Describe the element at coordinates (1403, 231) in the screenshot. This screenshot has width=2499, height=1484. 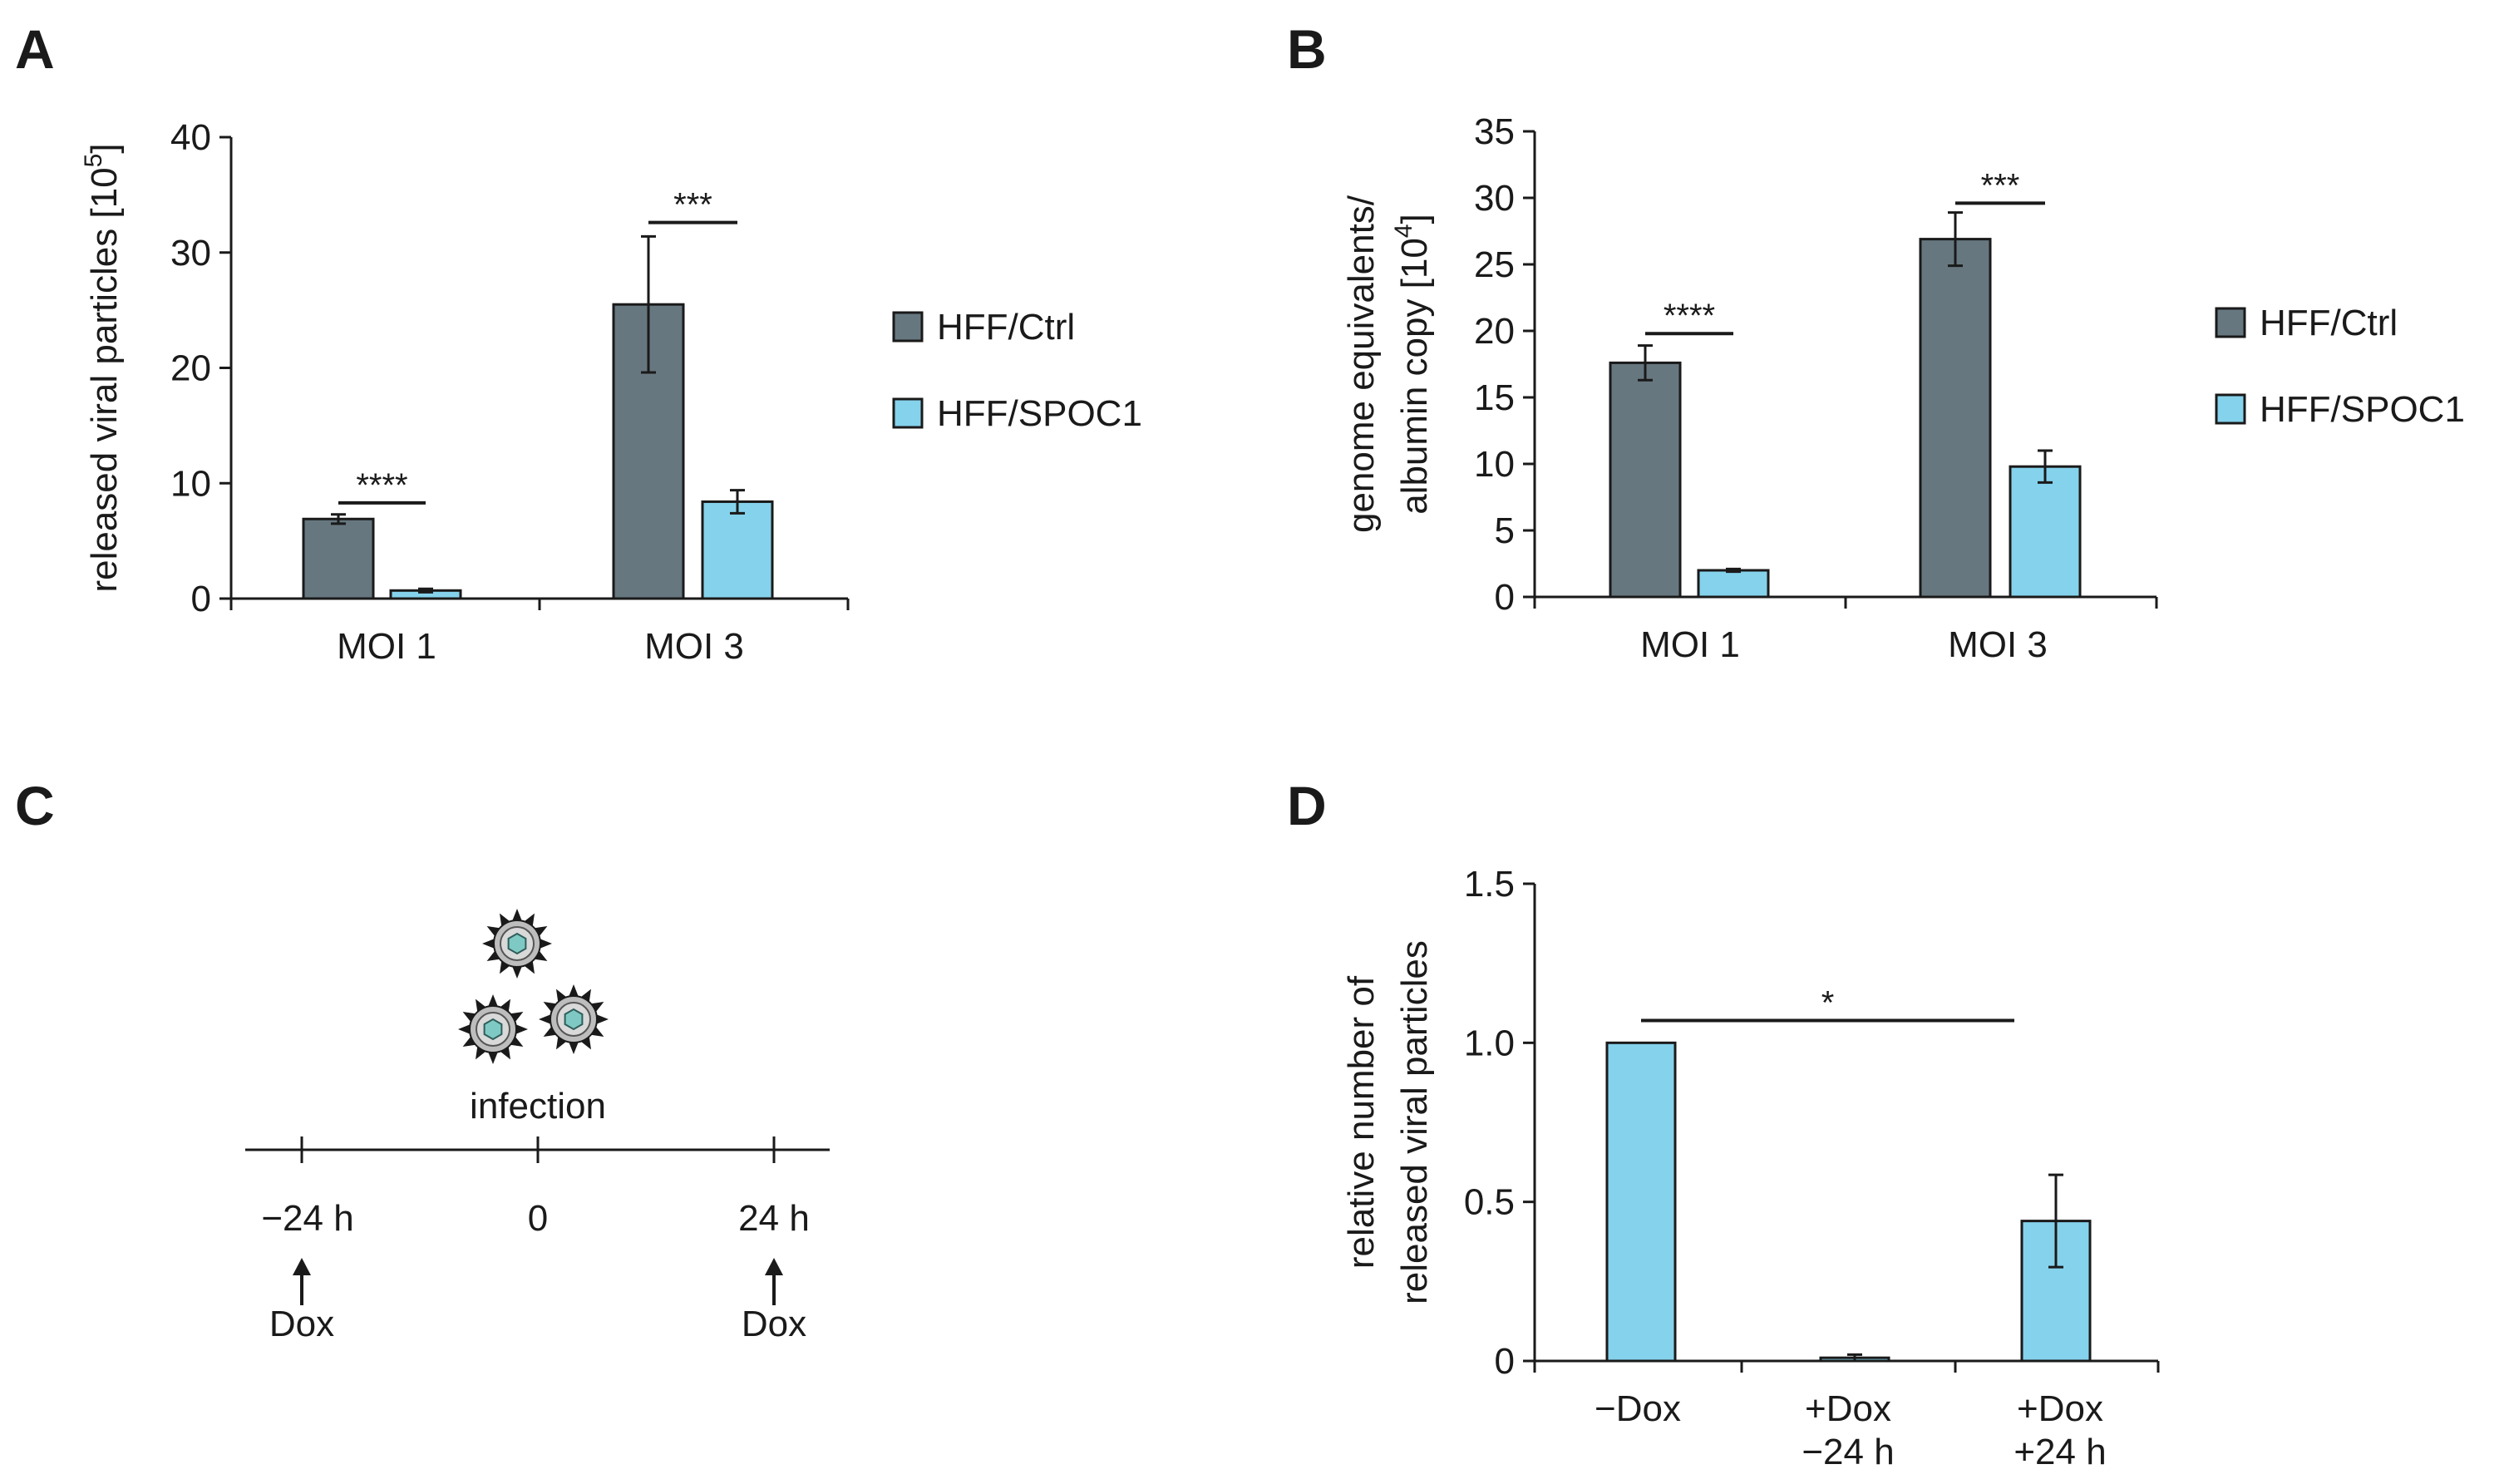
I see `y-axis-title-exponent: 4` at that location.